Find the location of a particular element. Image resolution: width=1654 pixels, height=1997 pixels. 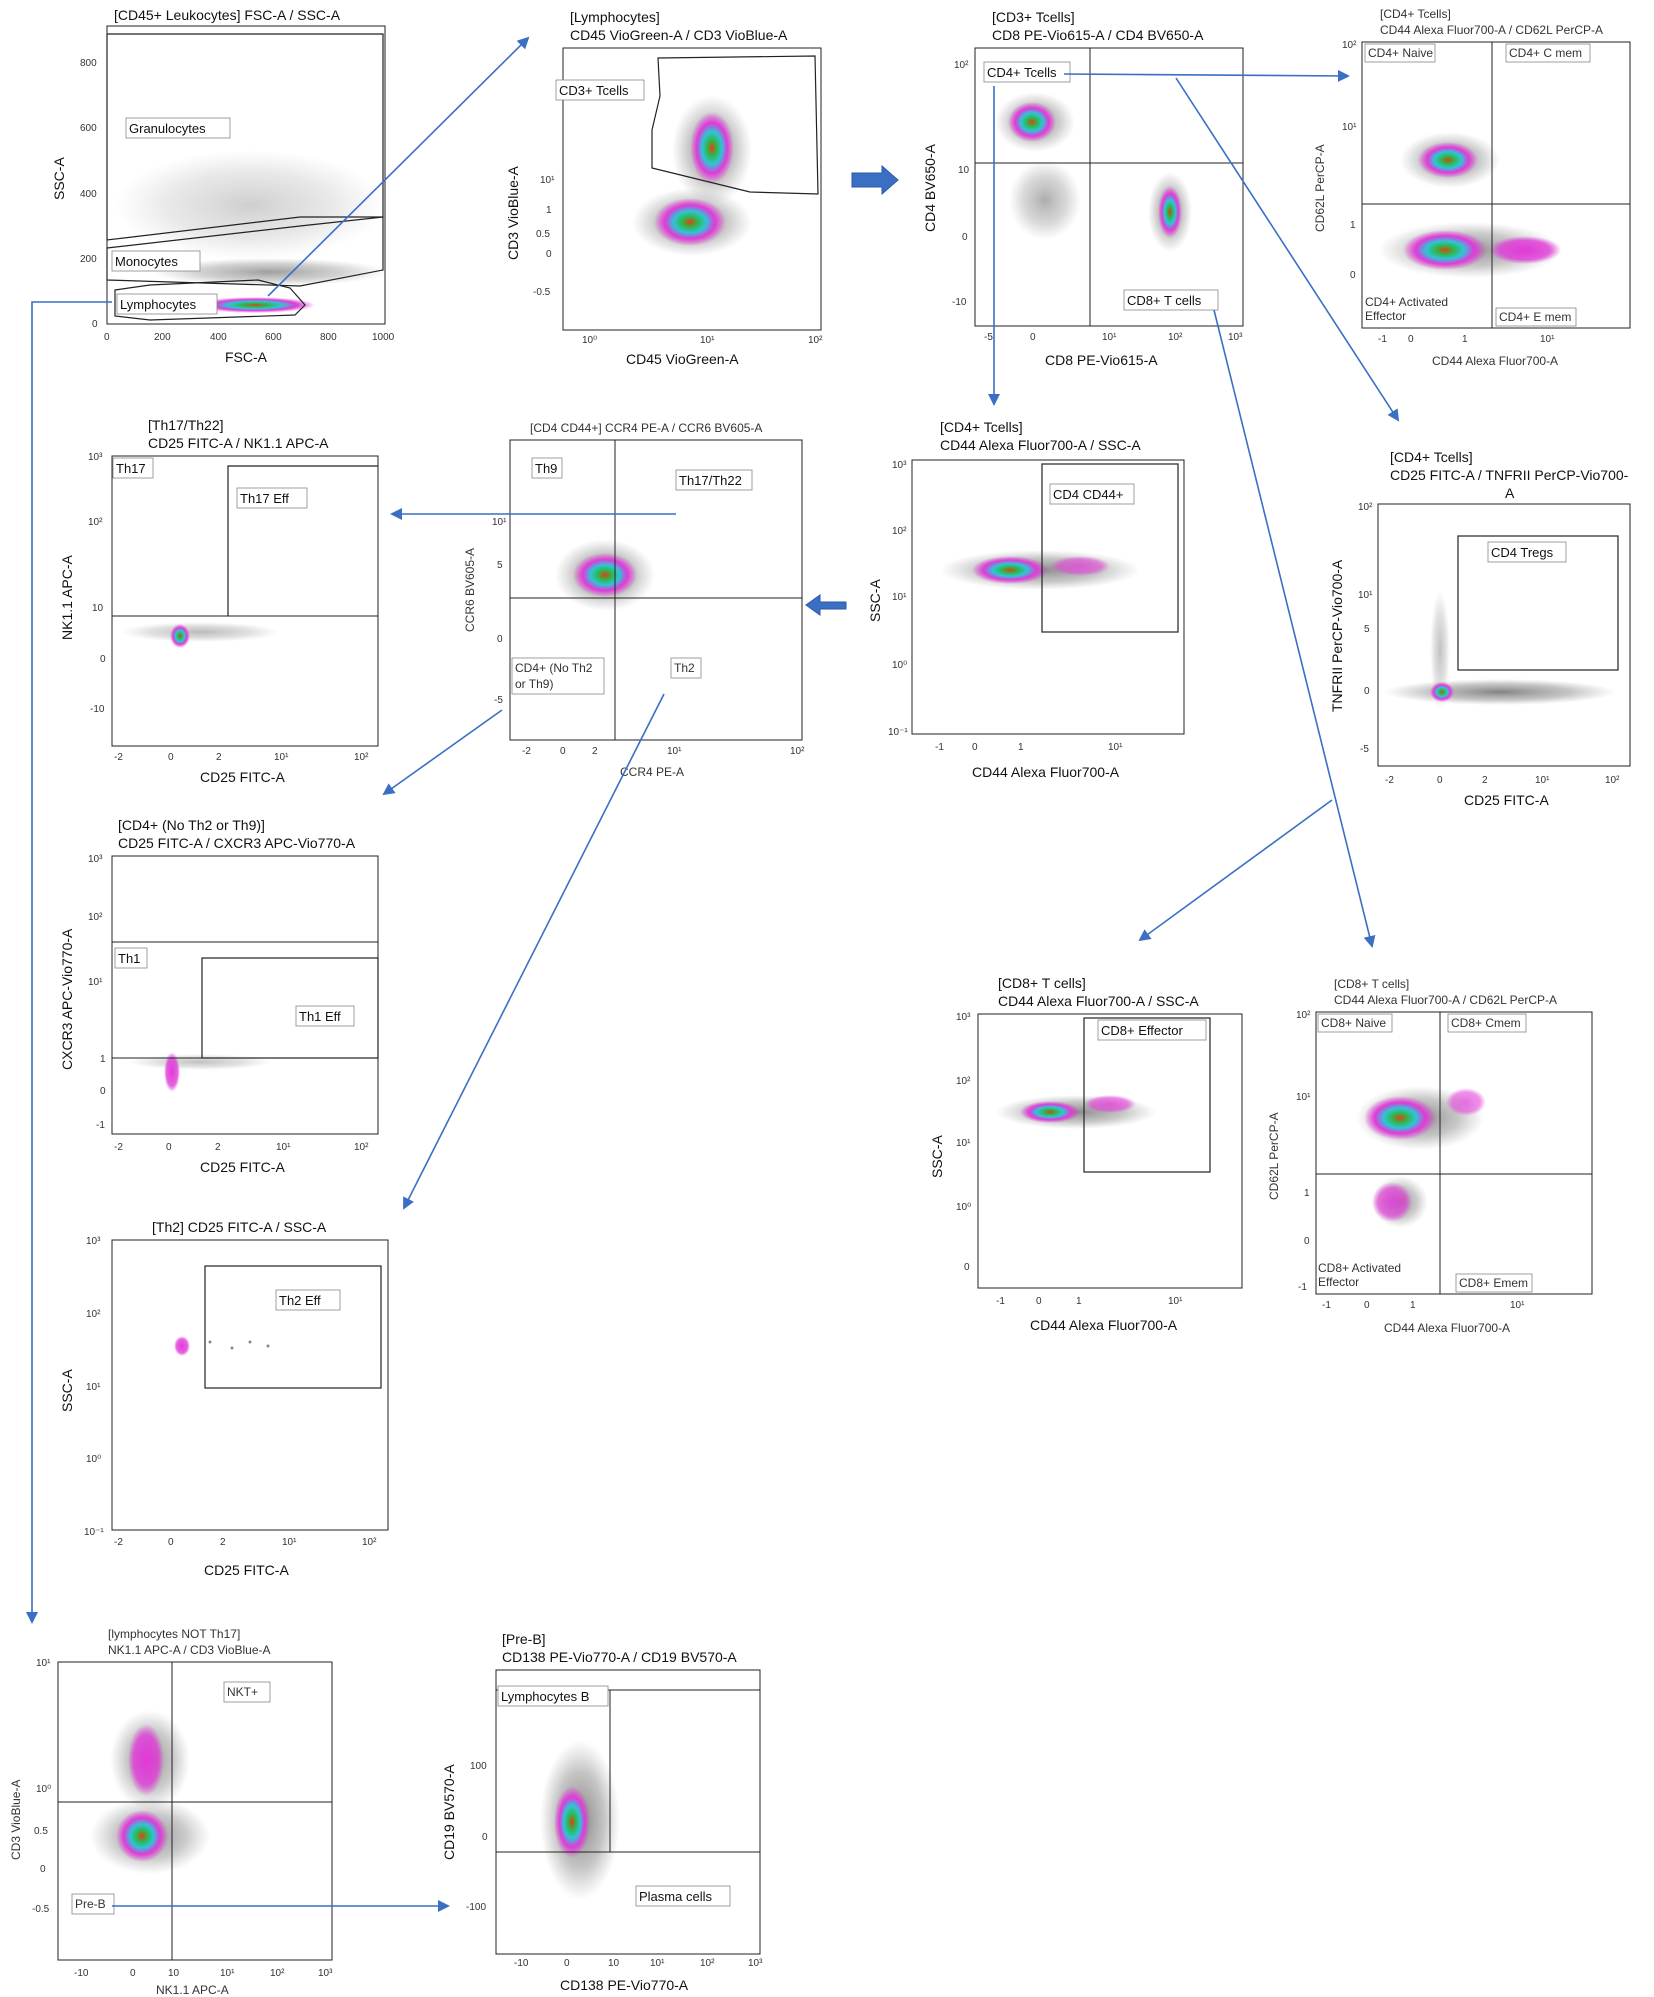

gate-th17-eff is located at coordinates (302, 540).